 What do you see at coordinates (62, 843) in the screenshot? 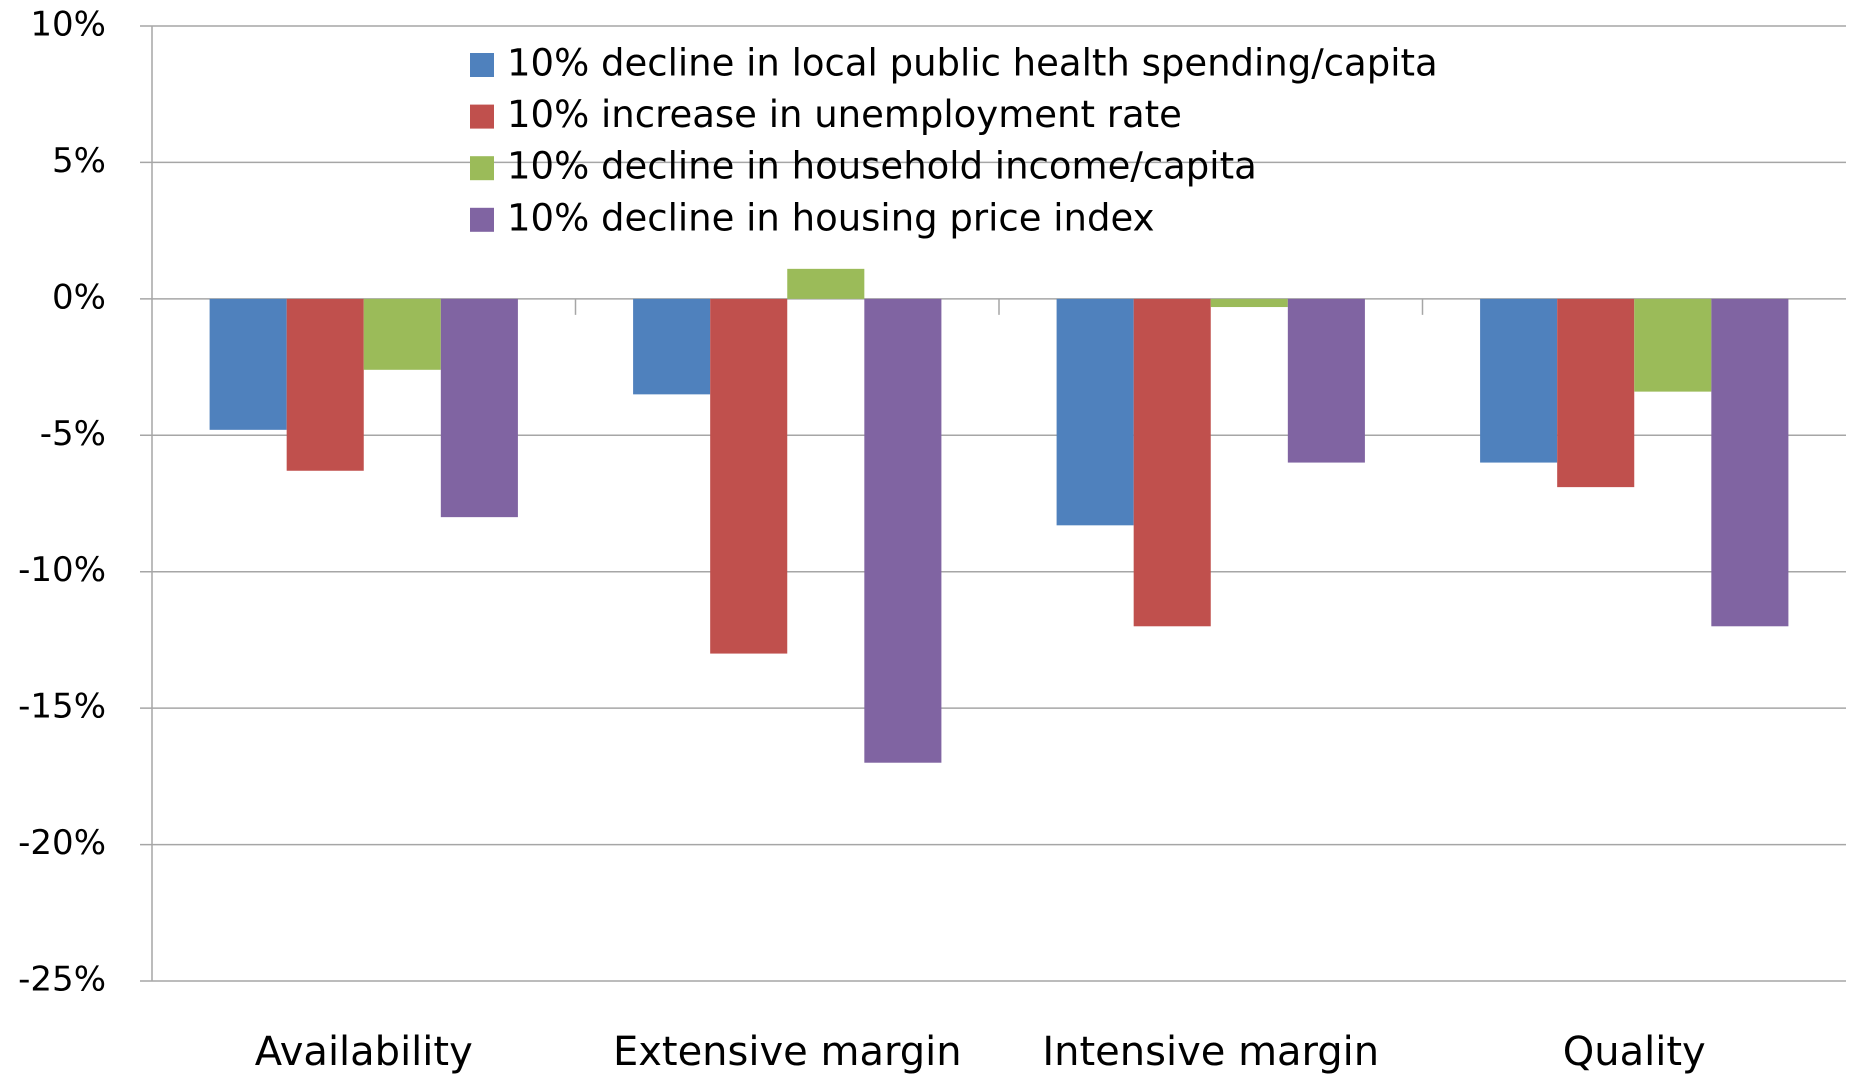
I see `y-tick-label: -20%` at bounding box center [62, 843].